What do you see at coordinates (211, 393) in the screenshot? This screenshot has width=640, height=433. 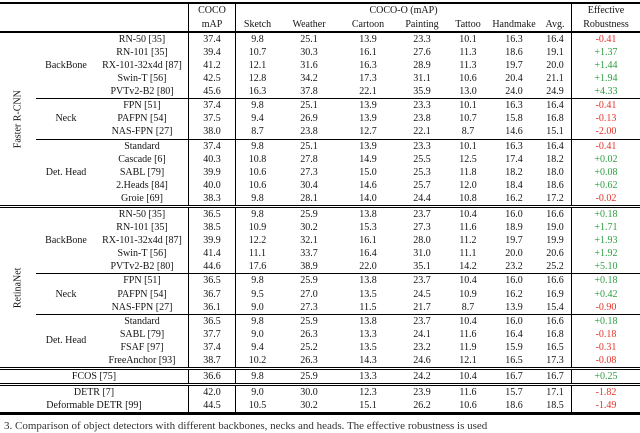 I see `coco-map-value: 42.0` at bounding box center [211, 393].